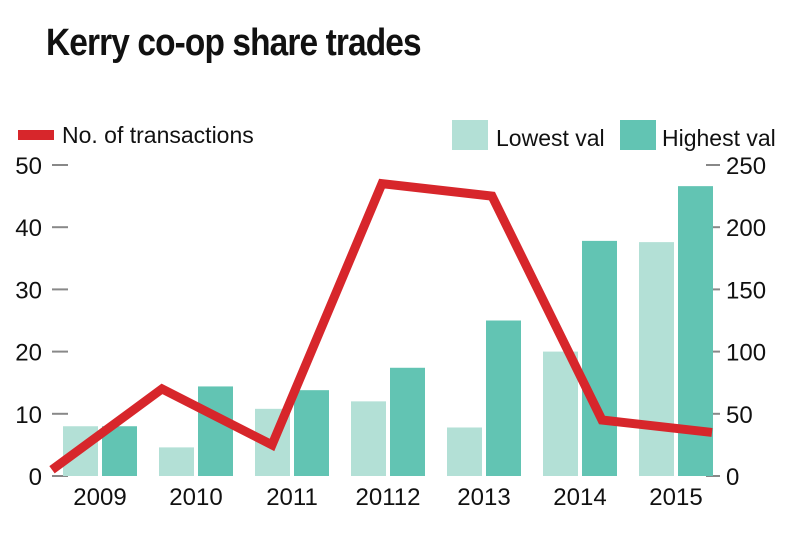 The width and height of the screenshot is (790, 550). What do you see at coordinates (550, 138) in the screenshot?
I see `legend-label-lowest: Lowest val` at bounding box center [550, 138].